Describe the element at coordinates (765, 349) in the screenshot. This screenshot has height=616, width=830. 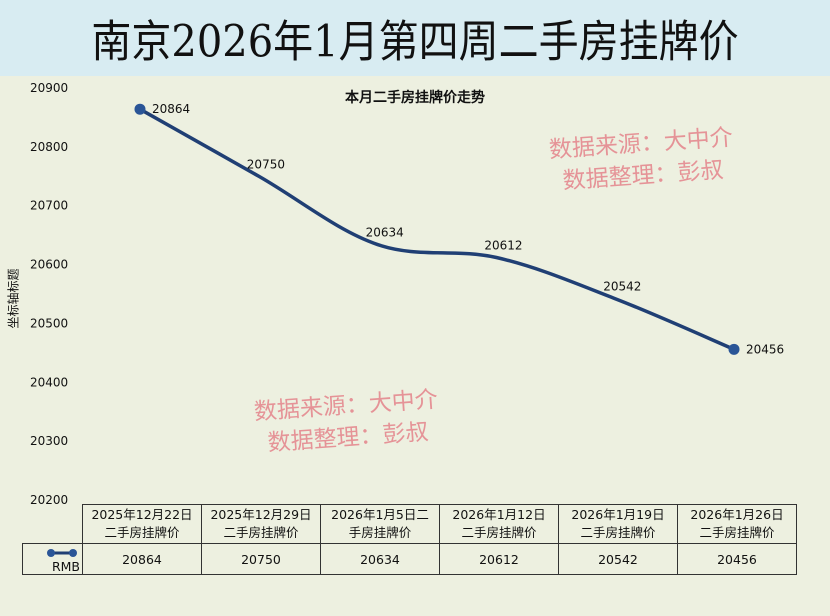
I see `data-label: 20456` at that location.